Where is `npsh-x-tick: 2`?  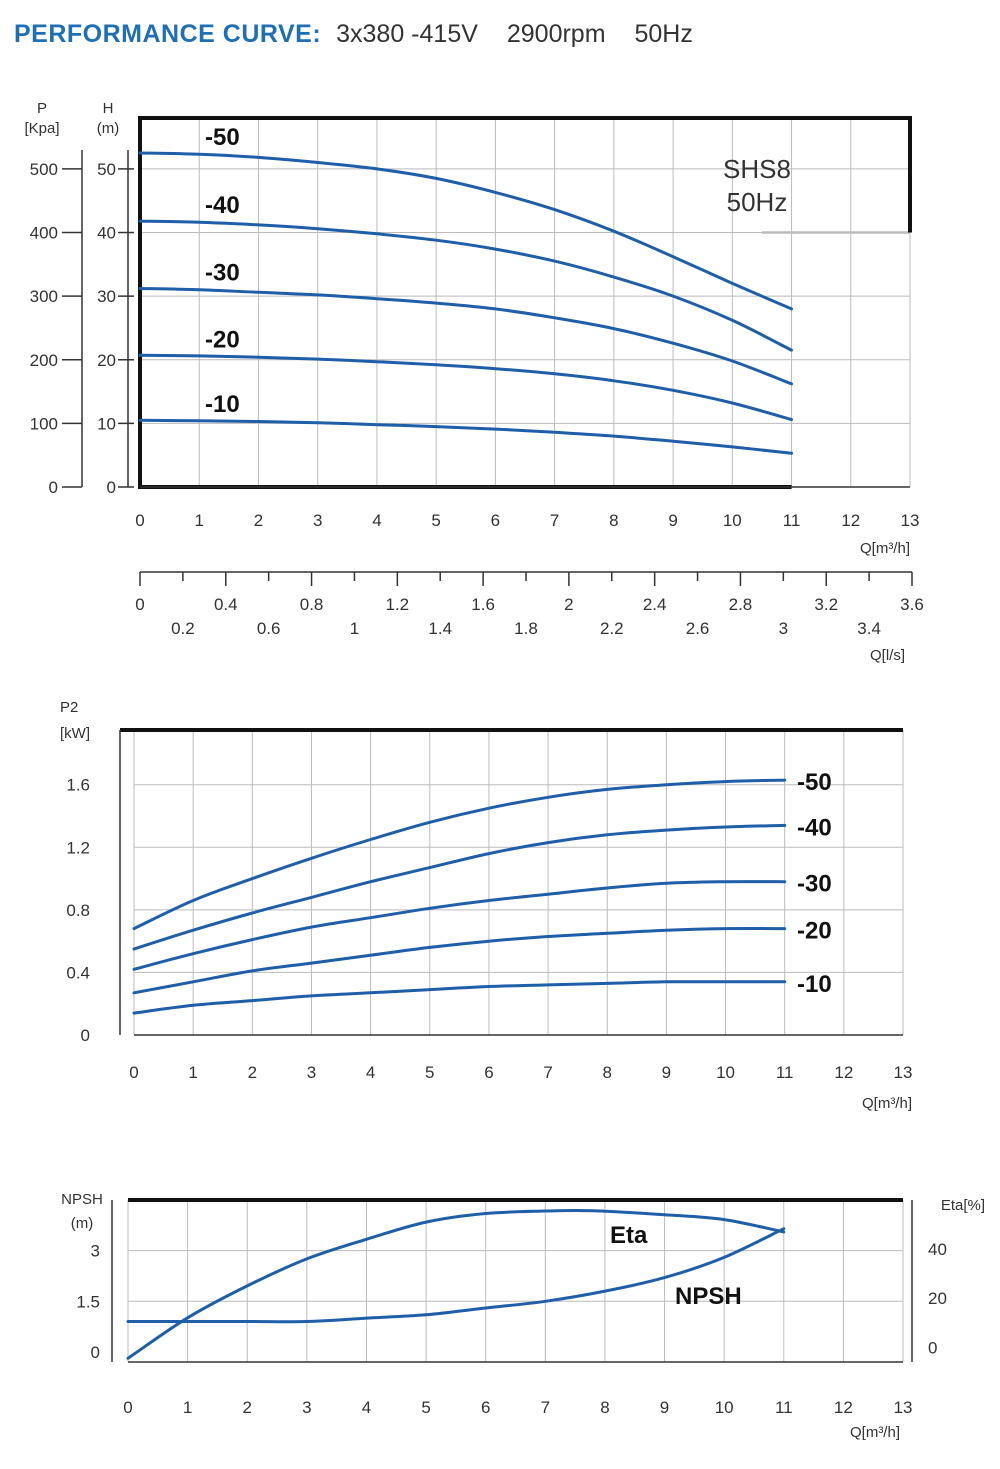
npsh-x-tick: 2 is located at coordinates (246, 1407).